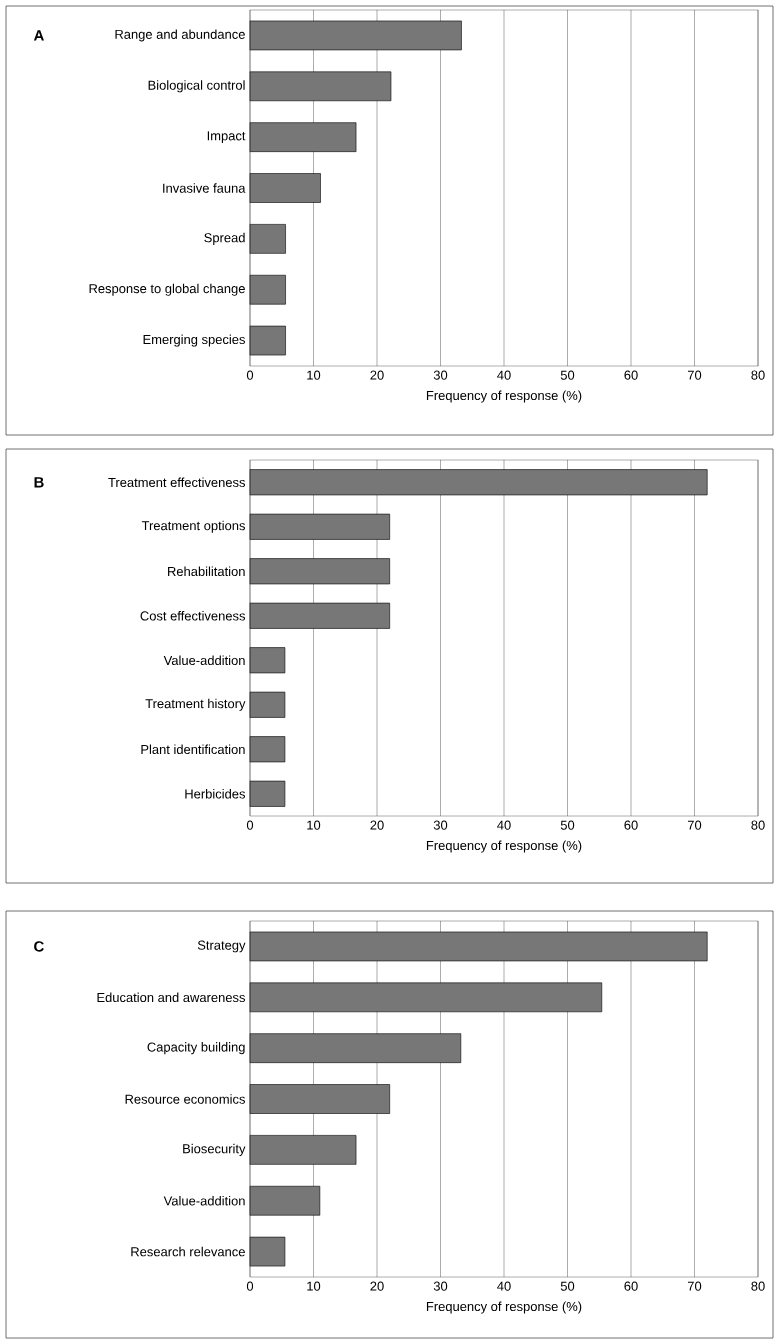 This screenshot has height=1340, width=779. What do you see at coordinates (193, 526) in the screenshot?
I see `y-tick-label: Treatment options` at bounding box center [193, 526].